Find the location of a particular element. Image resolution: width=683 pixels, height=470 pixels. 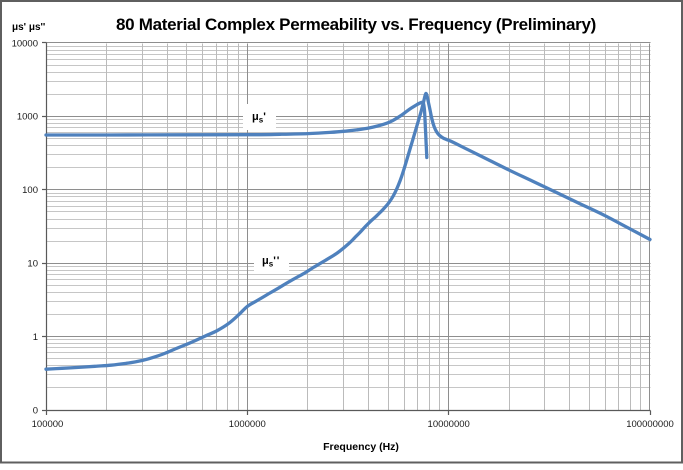

svg-text: 100000 is located at coordinates (48, 424).